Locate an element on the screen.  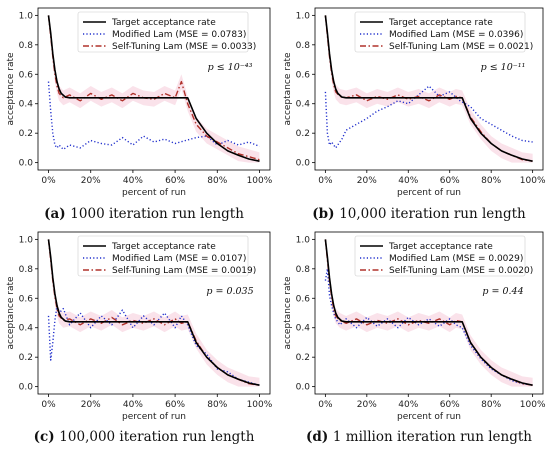
series-line-dashed is located at coordinates (153, 312).